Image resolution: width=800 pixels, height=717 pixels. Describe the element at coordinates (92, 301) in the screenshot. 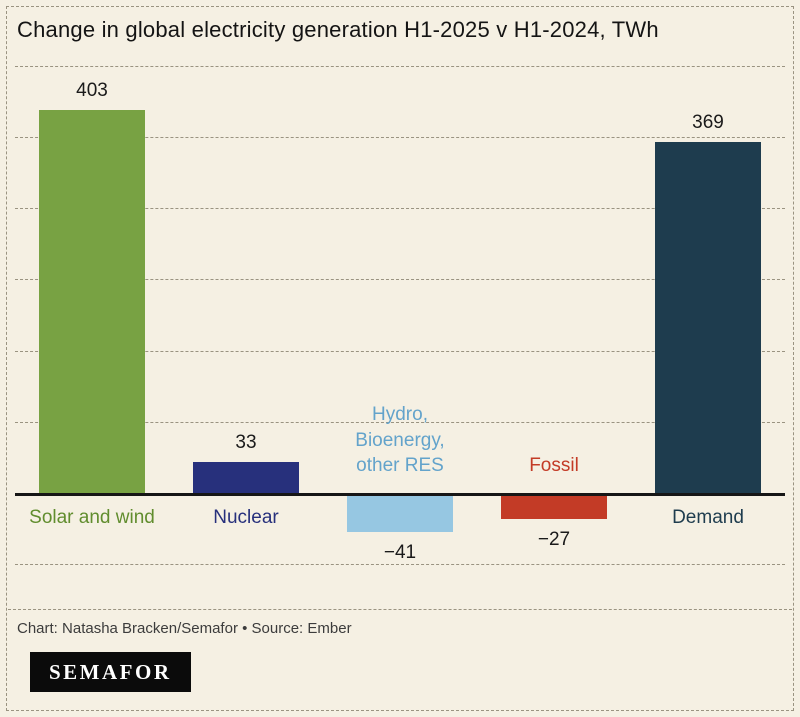

I see `bar-solar-and-wind` at that location.